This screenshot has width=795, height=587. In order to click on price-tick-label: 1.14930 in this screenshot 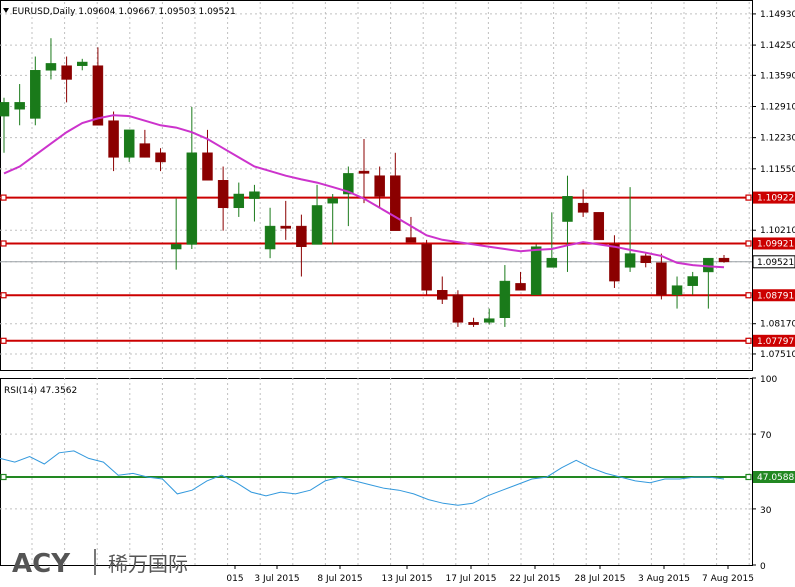, I will do `click(777, 15)`.